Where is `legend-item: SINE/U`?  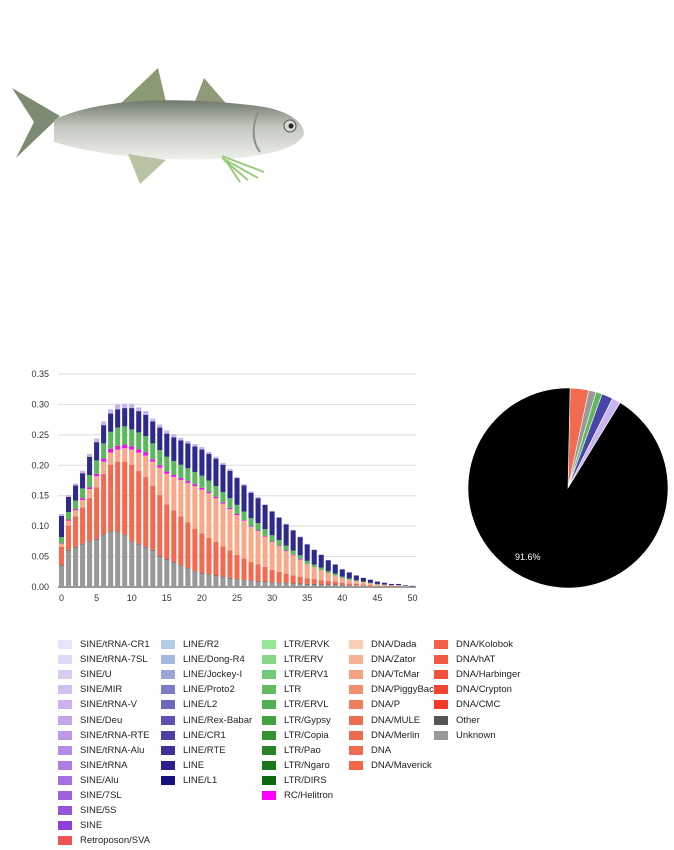
legend-item: SINE/U is located at coordinates (104, 674).